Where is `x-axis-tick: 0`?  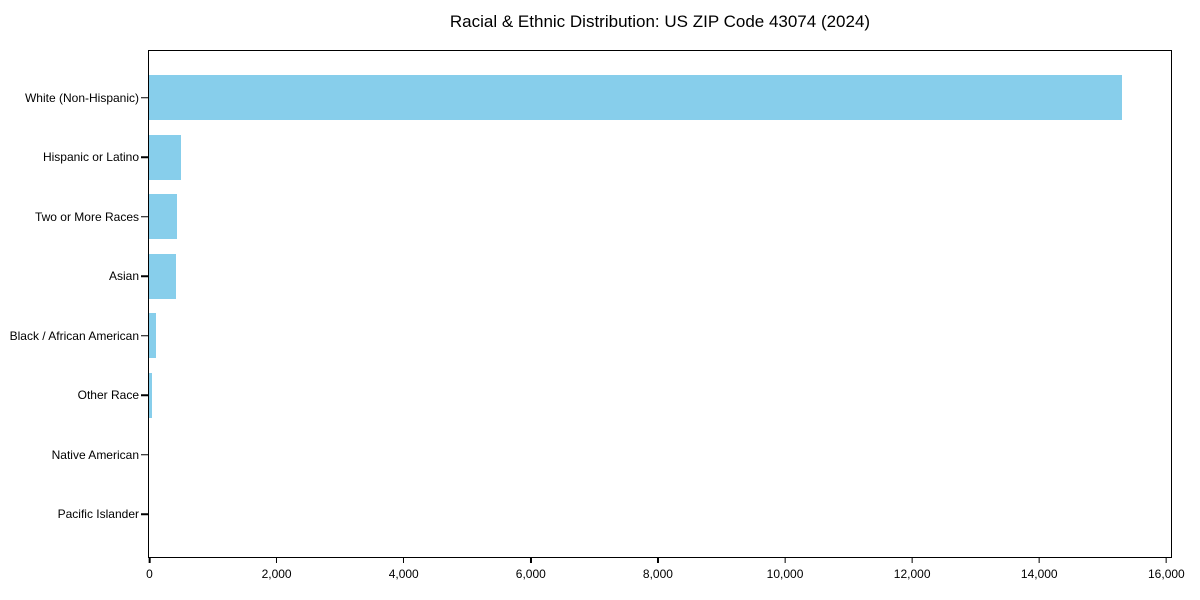
x-axis-tick: 0 is located at coordinates (149, 569).